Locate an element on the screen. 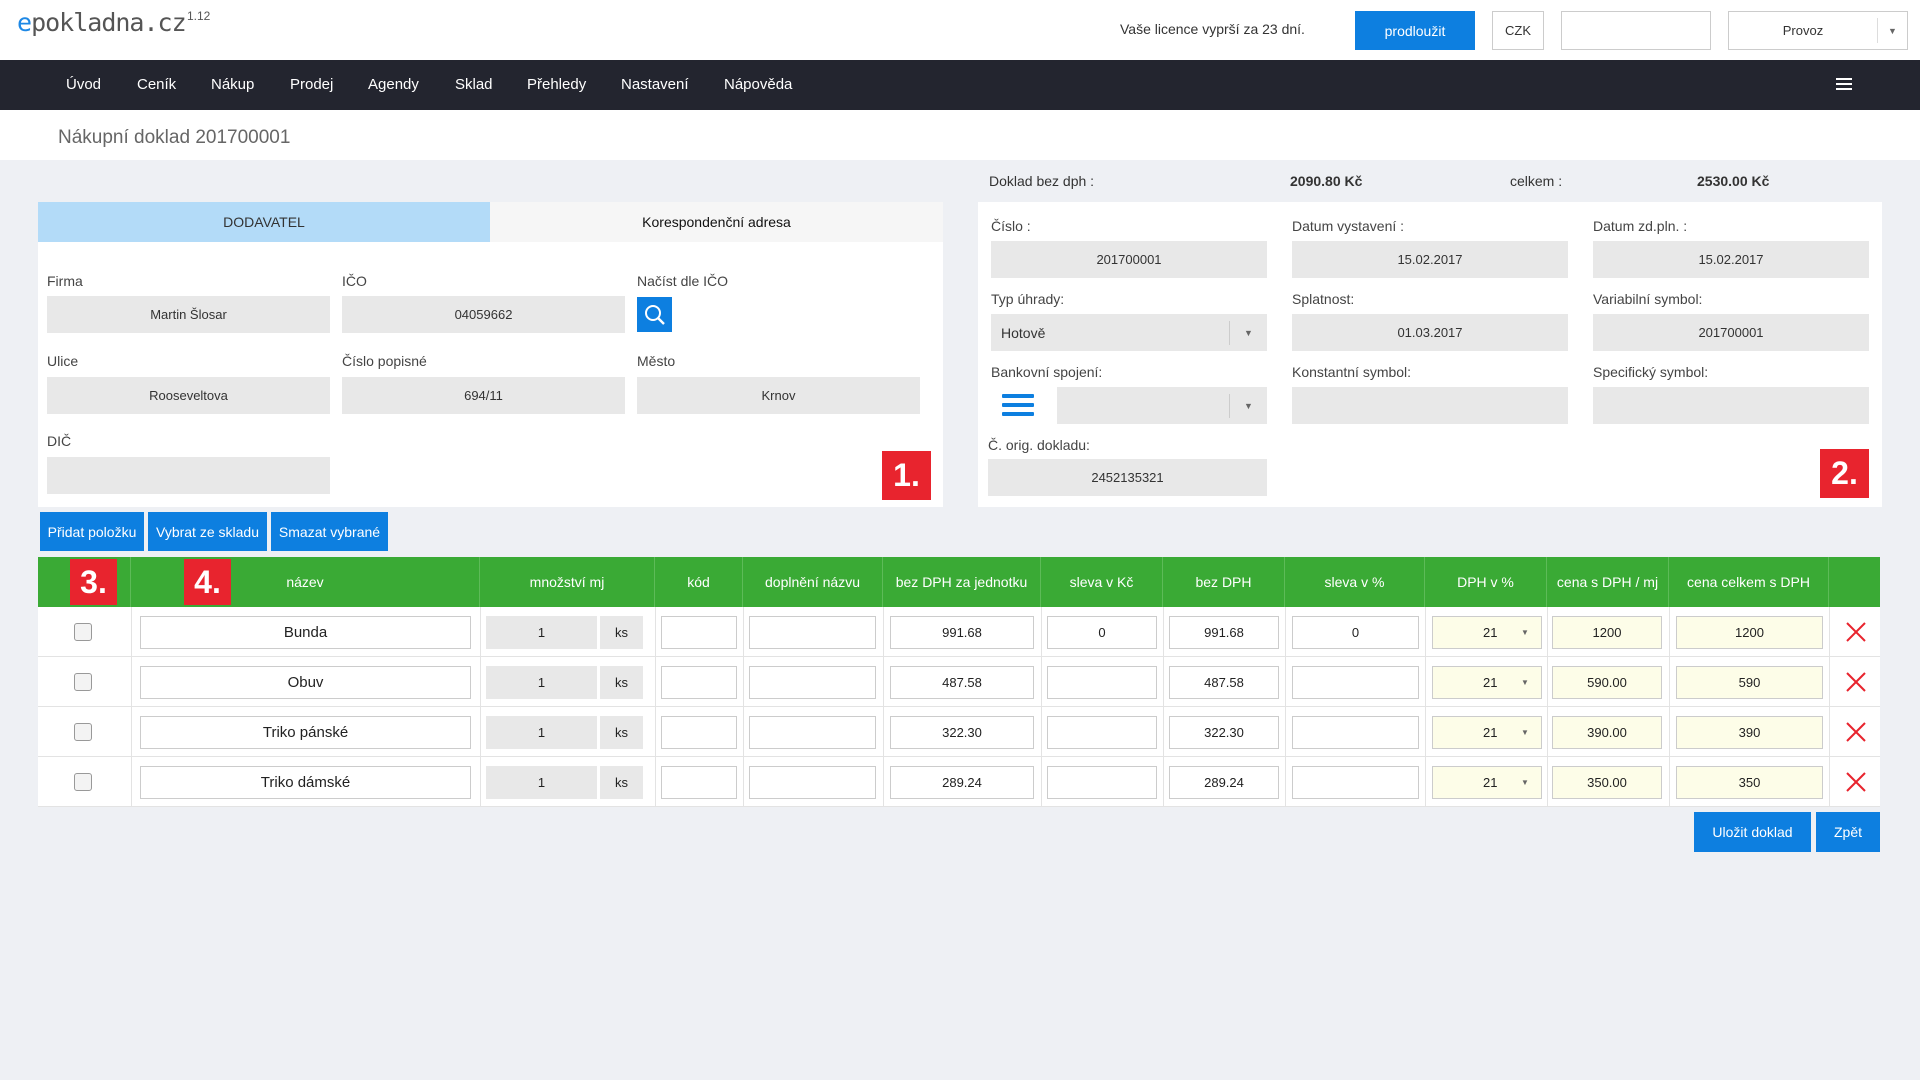  back-button: Zpět is located at coordinates (1848, 832).